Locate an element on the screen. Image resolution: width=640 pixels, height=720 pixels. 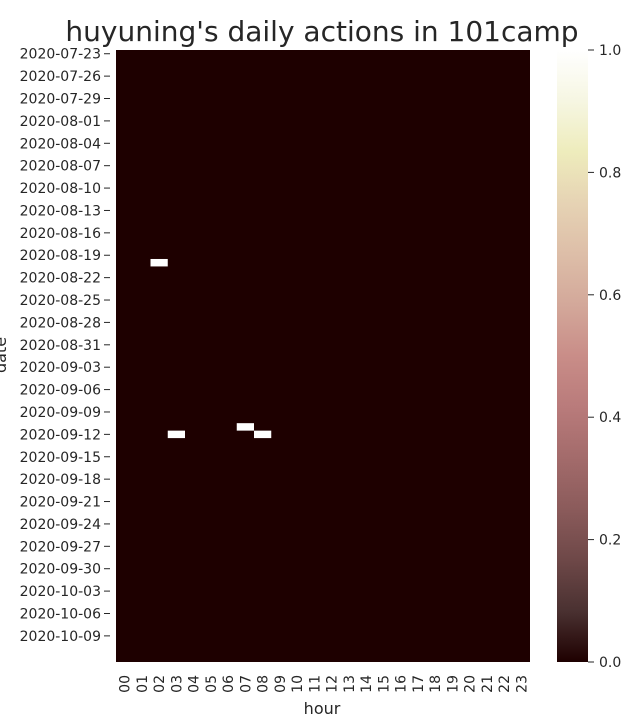
x-tick-label: 17 is located at coordinates (419, 684).